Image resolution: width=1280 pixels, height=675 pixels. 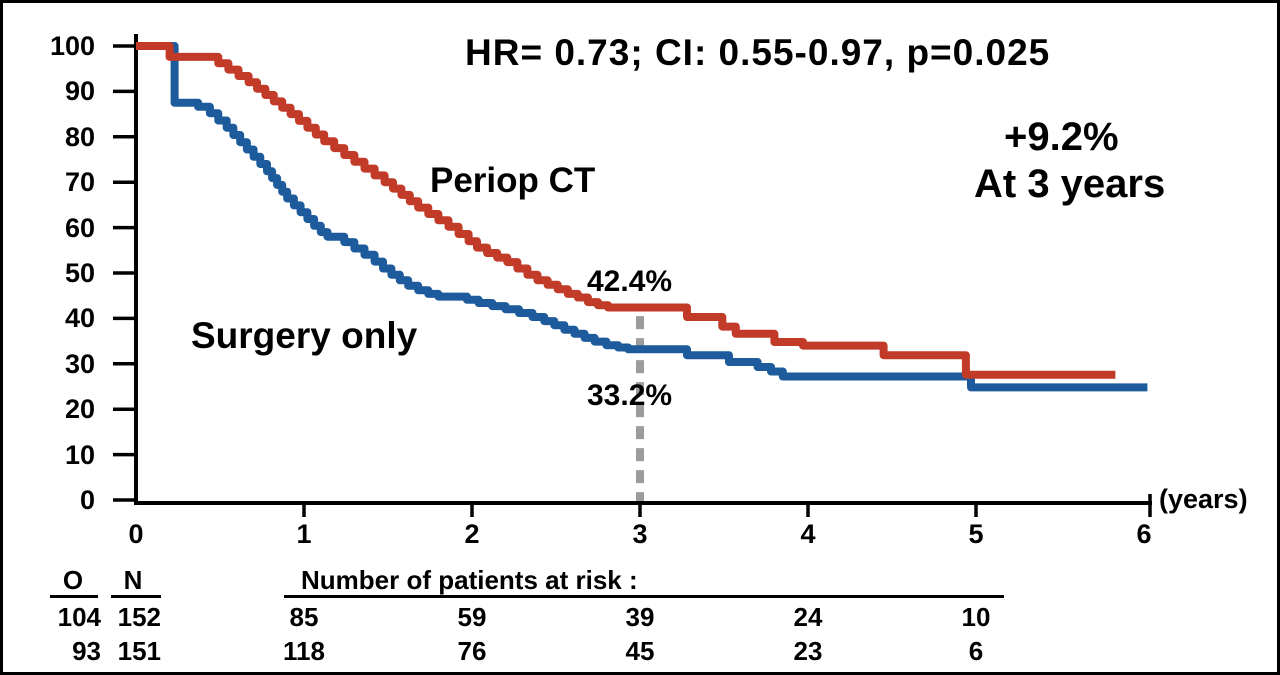 I want to click on x-tick-label: 0, so click(x=136, y=534).